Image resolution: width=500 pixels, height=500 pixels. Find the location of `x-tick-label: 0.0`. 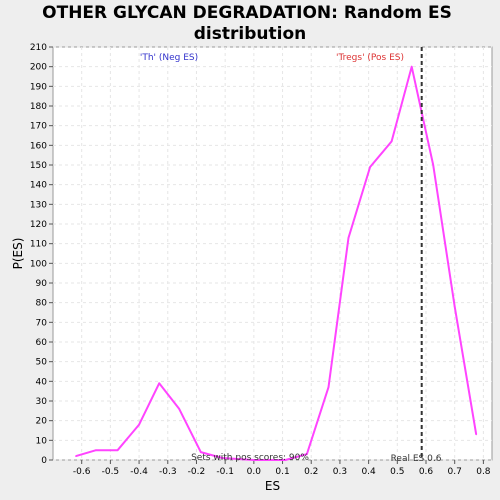

x-tick-label: 0.0 is located at coordinates (254, 472).